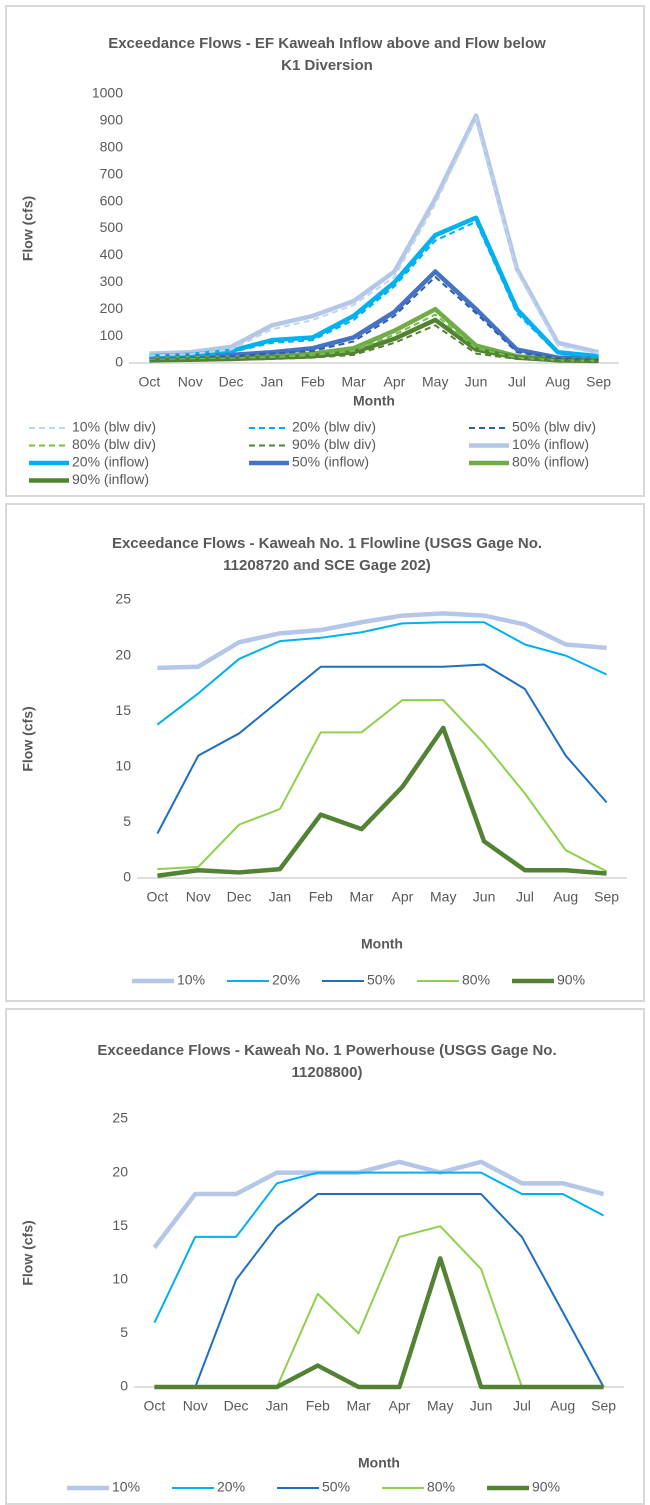 The image size is (650, 1505). I want to click on legend-label: 80% (inflow), so click(550, 462).